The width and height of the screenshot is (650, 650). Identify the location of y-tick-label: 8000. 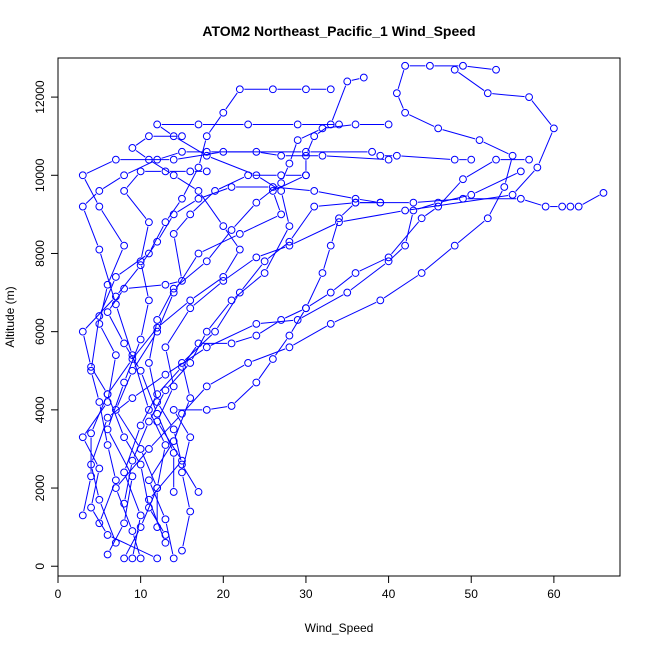
(40, 253).